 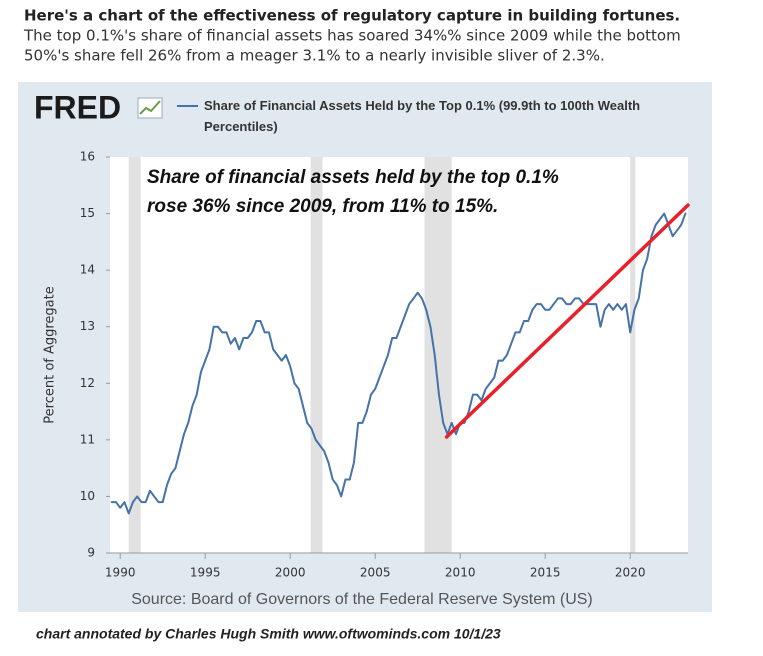 I want to click on logo: FRED, so click(x=77, y=107).